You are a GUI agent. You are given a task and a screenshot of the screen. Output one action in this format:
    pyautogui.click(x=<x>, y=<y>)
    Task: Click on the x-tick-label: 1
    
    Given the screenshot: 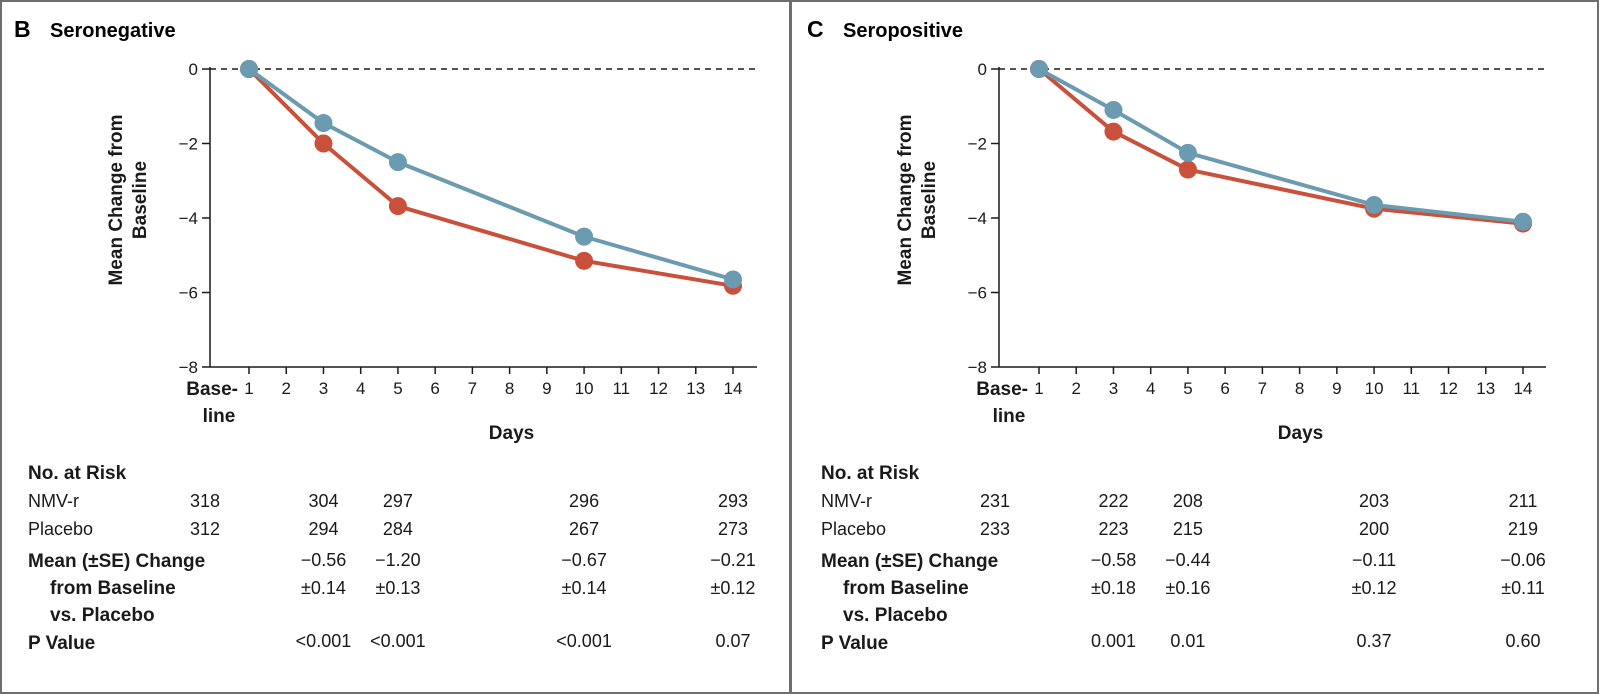 What is the action you would take?
    pyautogui.click(x=1038, y=388)
    